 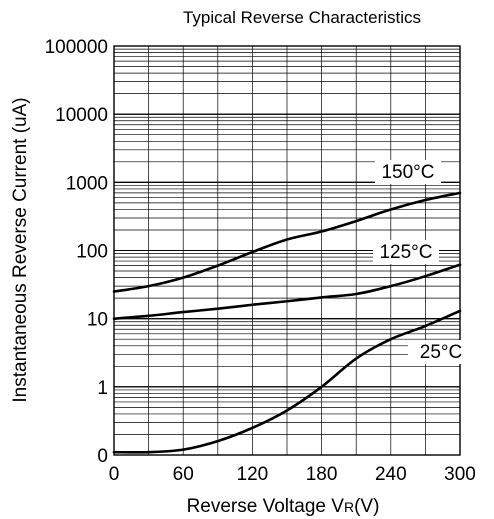 What do you see at coordinates (87, 183) in the screenshot?
I see `y-tick-label: 1000` at bounding box center [87, 183].